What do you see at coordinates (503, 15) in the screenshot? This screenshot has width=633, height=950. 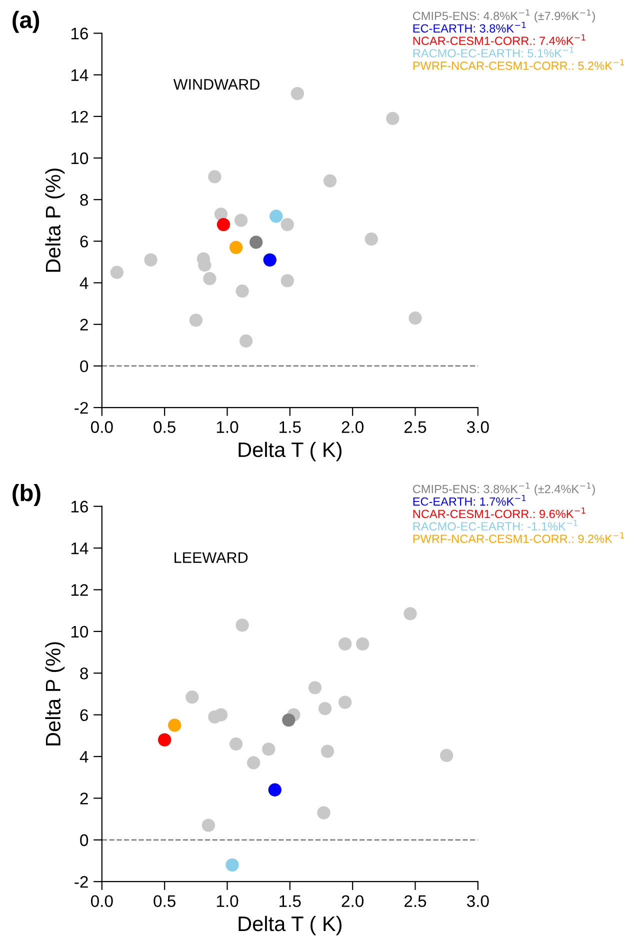 I see `text: CMIP5-ENS: 4.8%K$^{−1}$ (±7.9%K$^{−1}$)` at bounding box center [503, 15].